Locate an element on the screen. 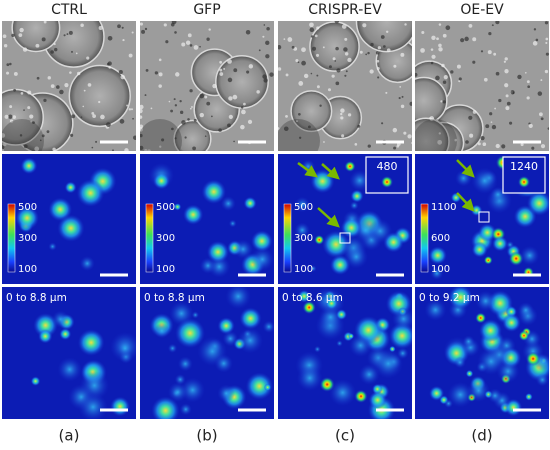 The width and height of the screenshot is (550, 450). cell is located at coordinates (311, 111).